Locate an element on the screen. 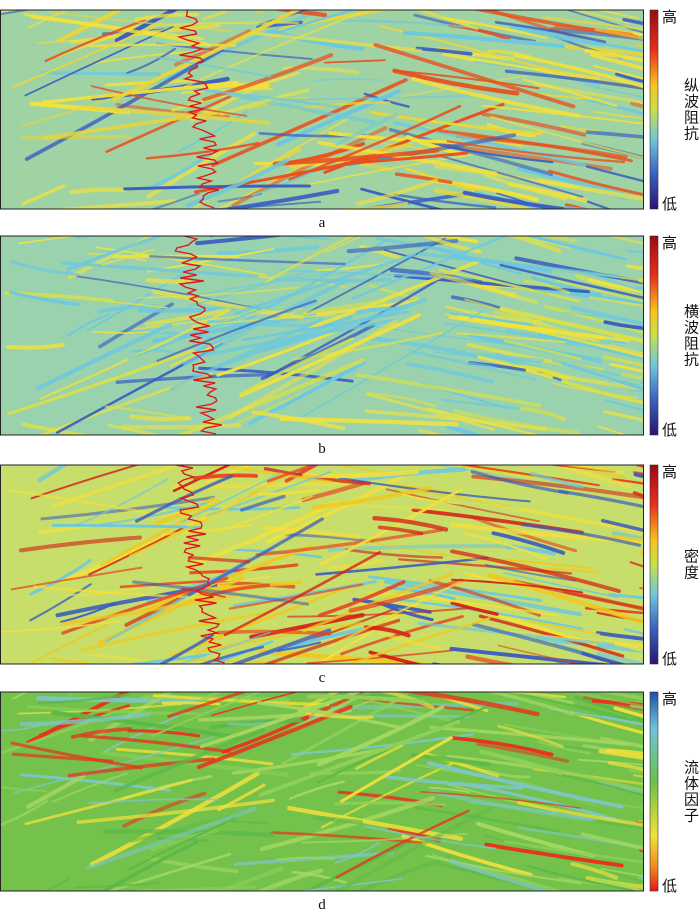 The height and width of the screenshot is (921, 700). colorbar-title: 纵波阻抗 is located at coordinates (690, 110).